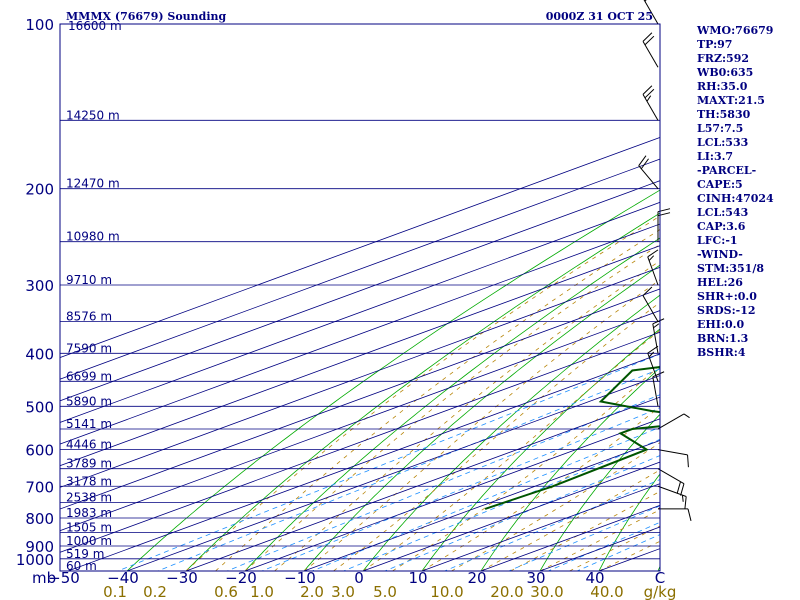  Describe the element at coordinates (476, 578) in the screenshot. I see `temperature-tick-label: 20` at that location.